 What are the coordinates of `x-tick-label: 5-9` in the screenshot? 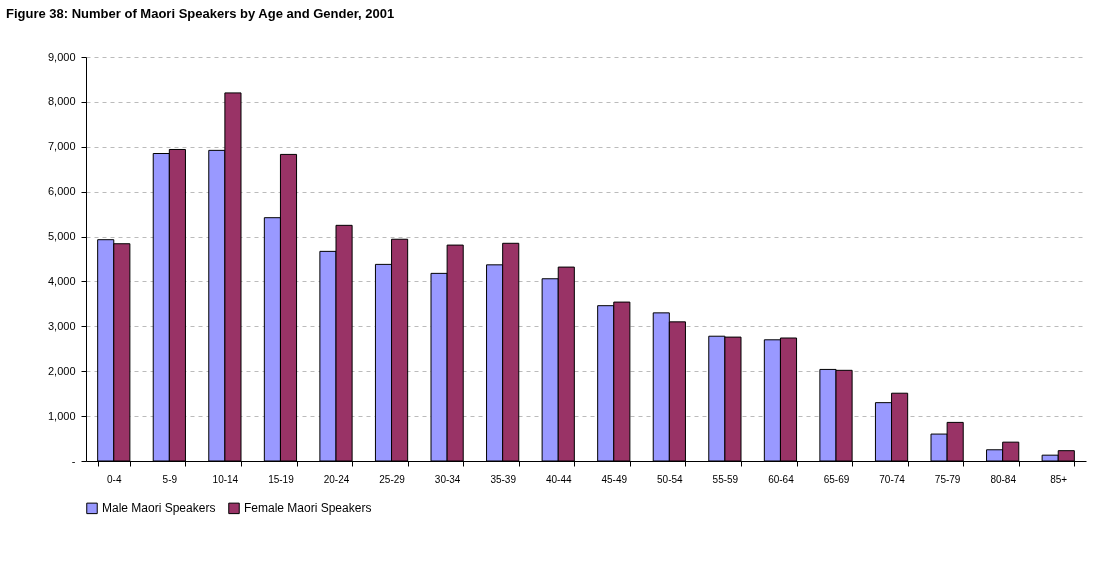 It's located at (170, 479).